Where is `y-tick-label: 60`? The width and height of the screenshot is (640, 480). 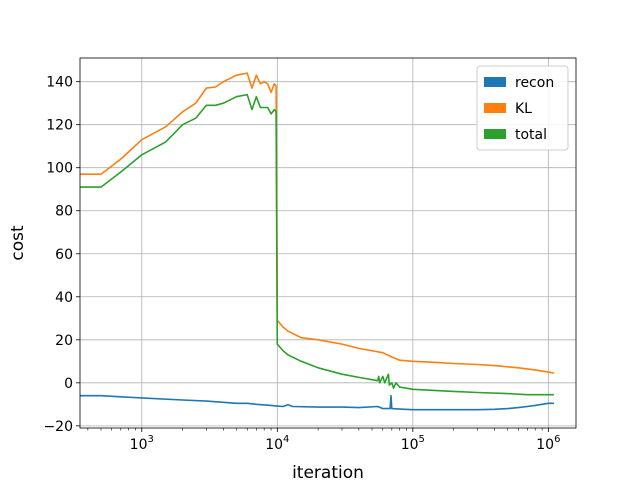 y-tick-label: 60 is located at coordinates (64, 255).